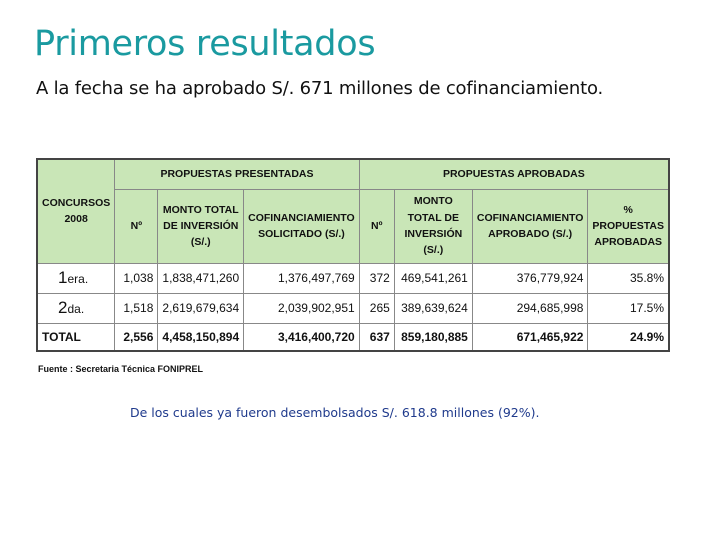  Describe the element at coordinates (530, 336) in the screenshot. I see `total-cof-aprobado: 671,465,922` at that location.